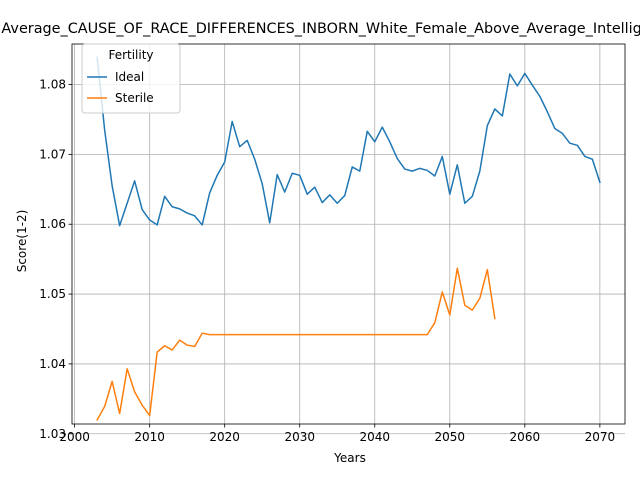 This screenshot has width=640, height=480. I want to click on legend: Fertility Ideal Sterile, so click(131, 78).